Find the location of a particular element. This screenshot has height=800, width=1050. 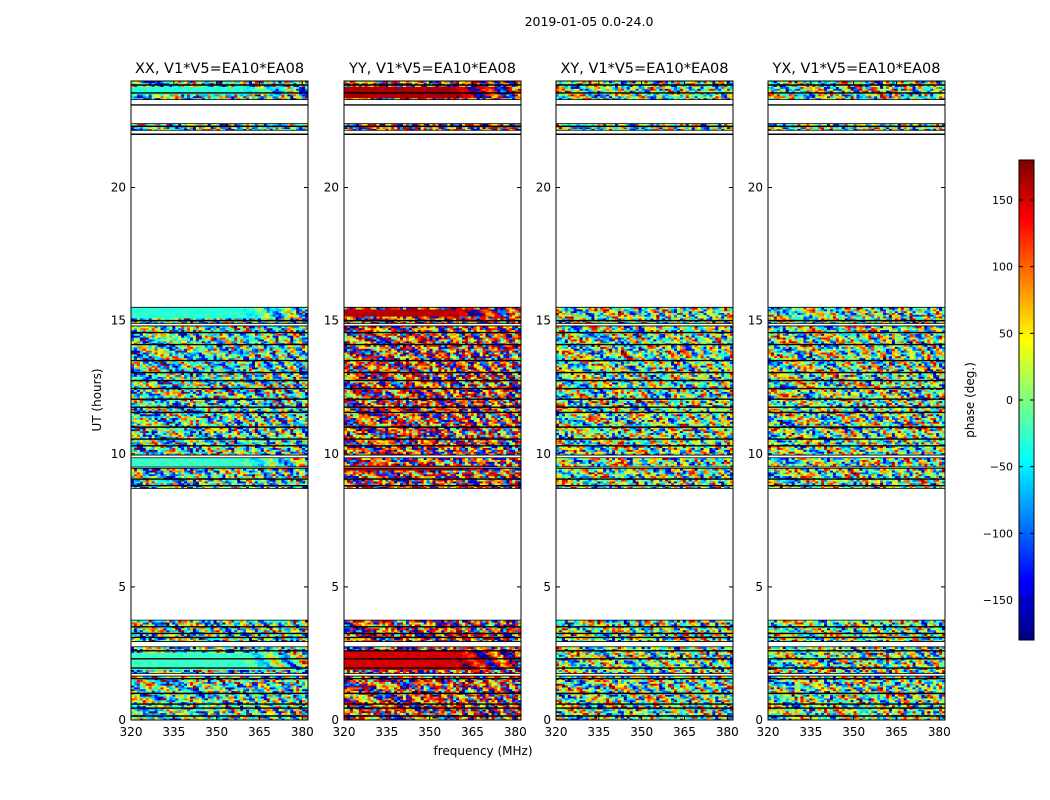

panel-title: XY, V1*V5=EA10*EA08 is located at coordinates (644, 69).